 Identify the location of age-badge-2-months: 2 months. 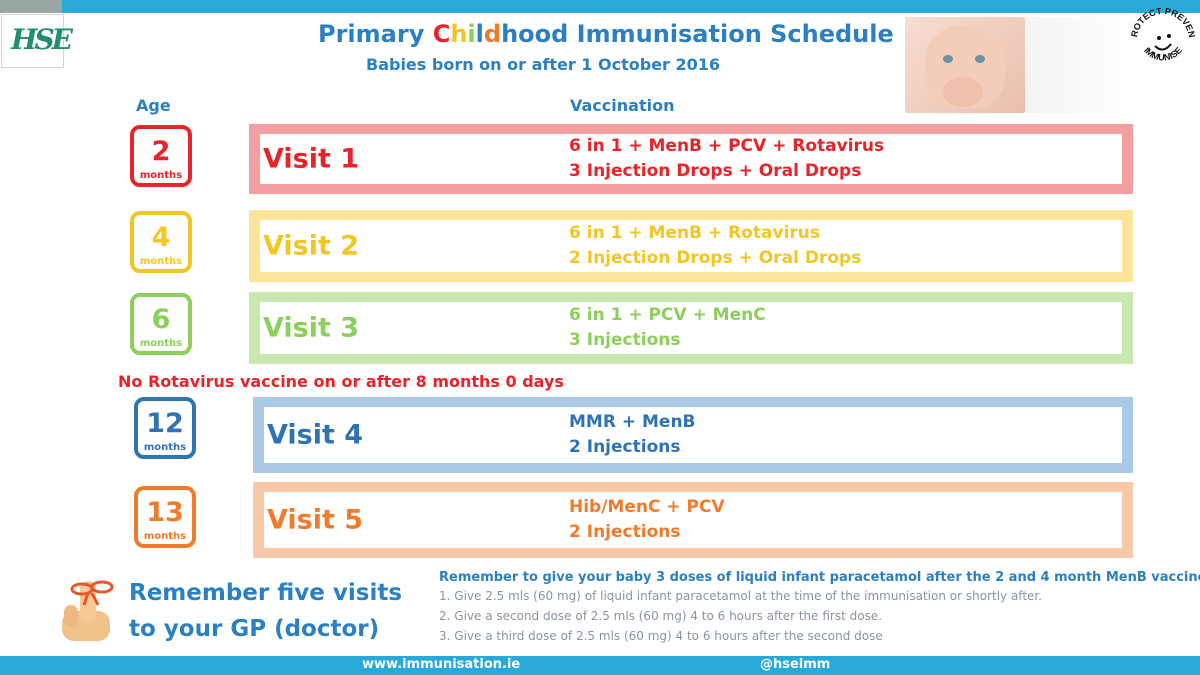
(161, 156).